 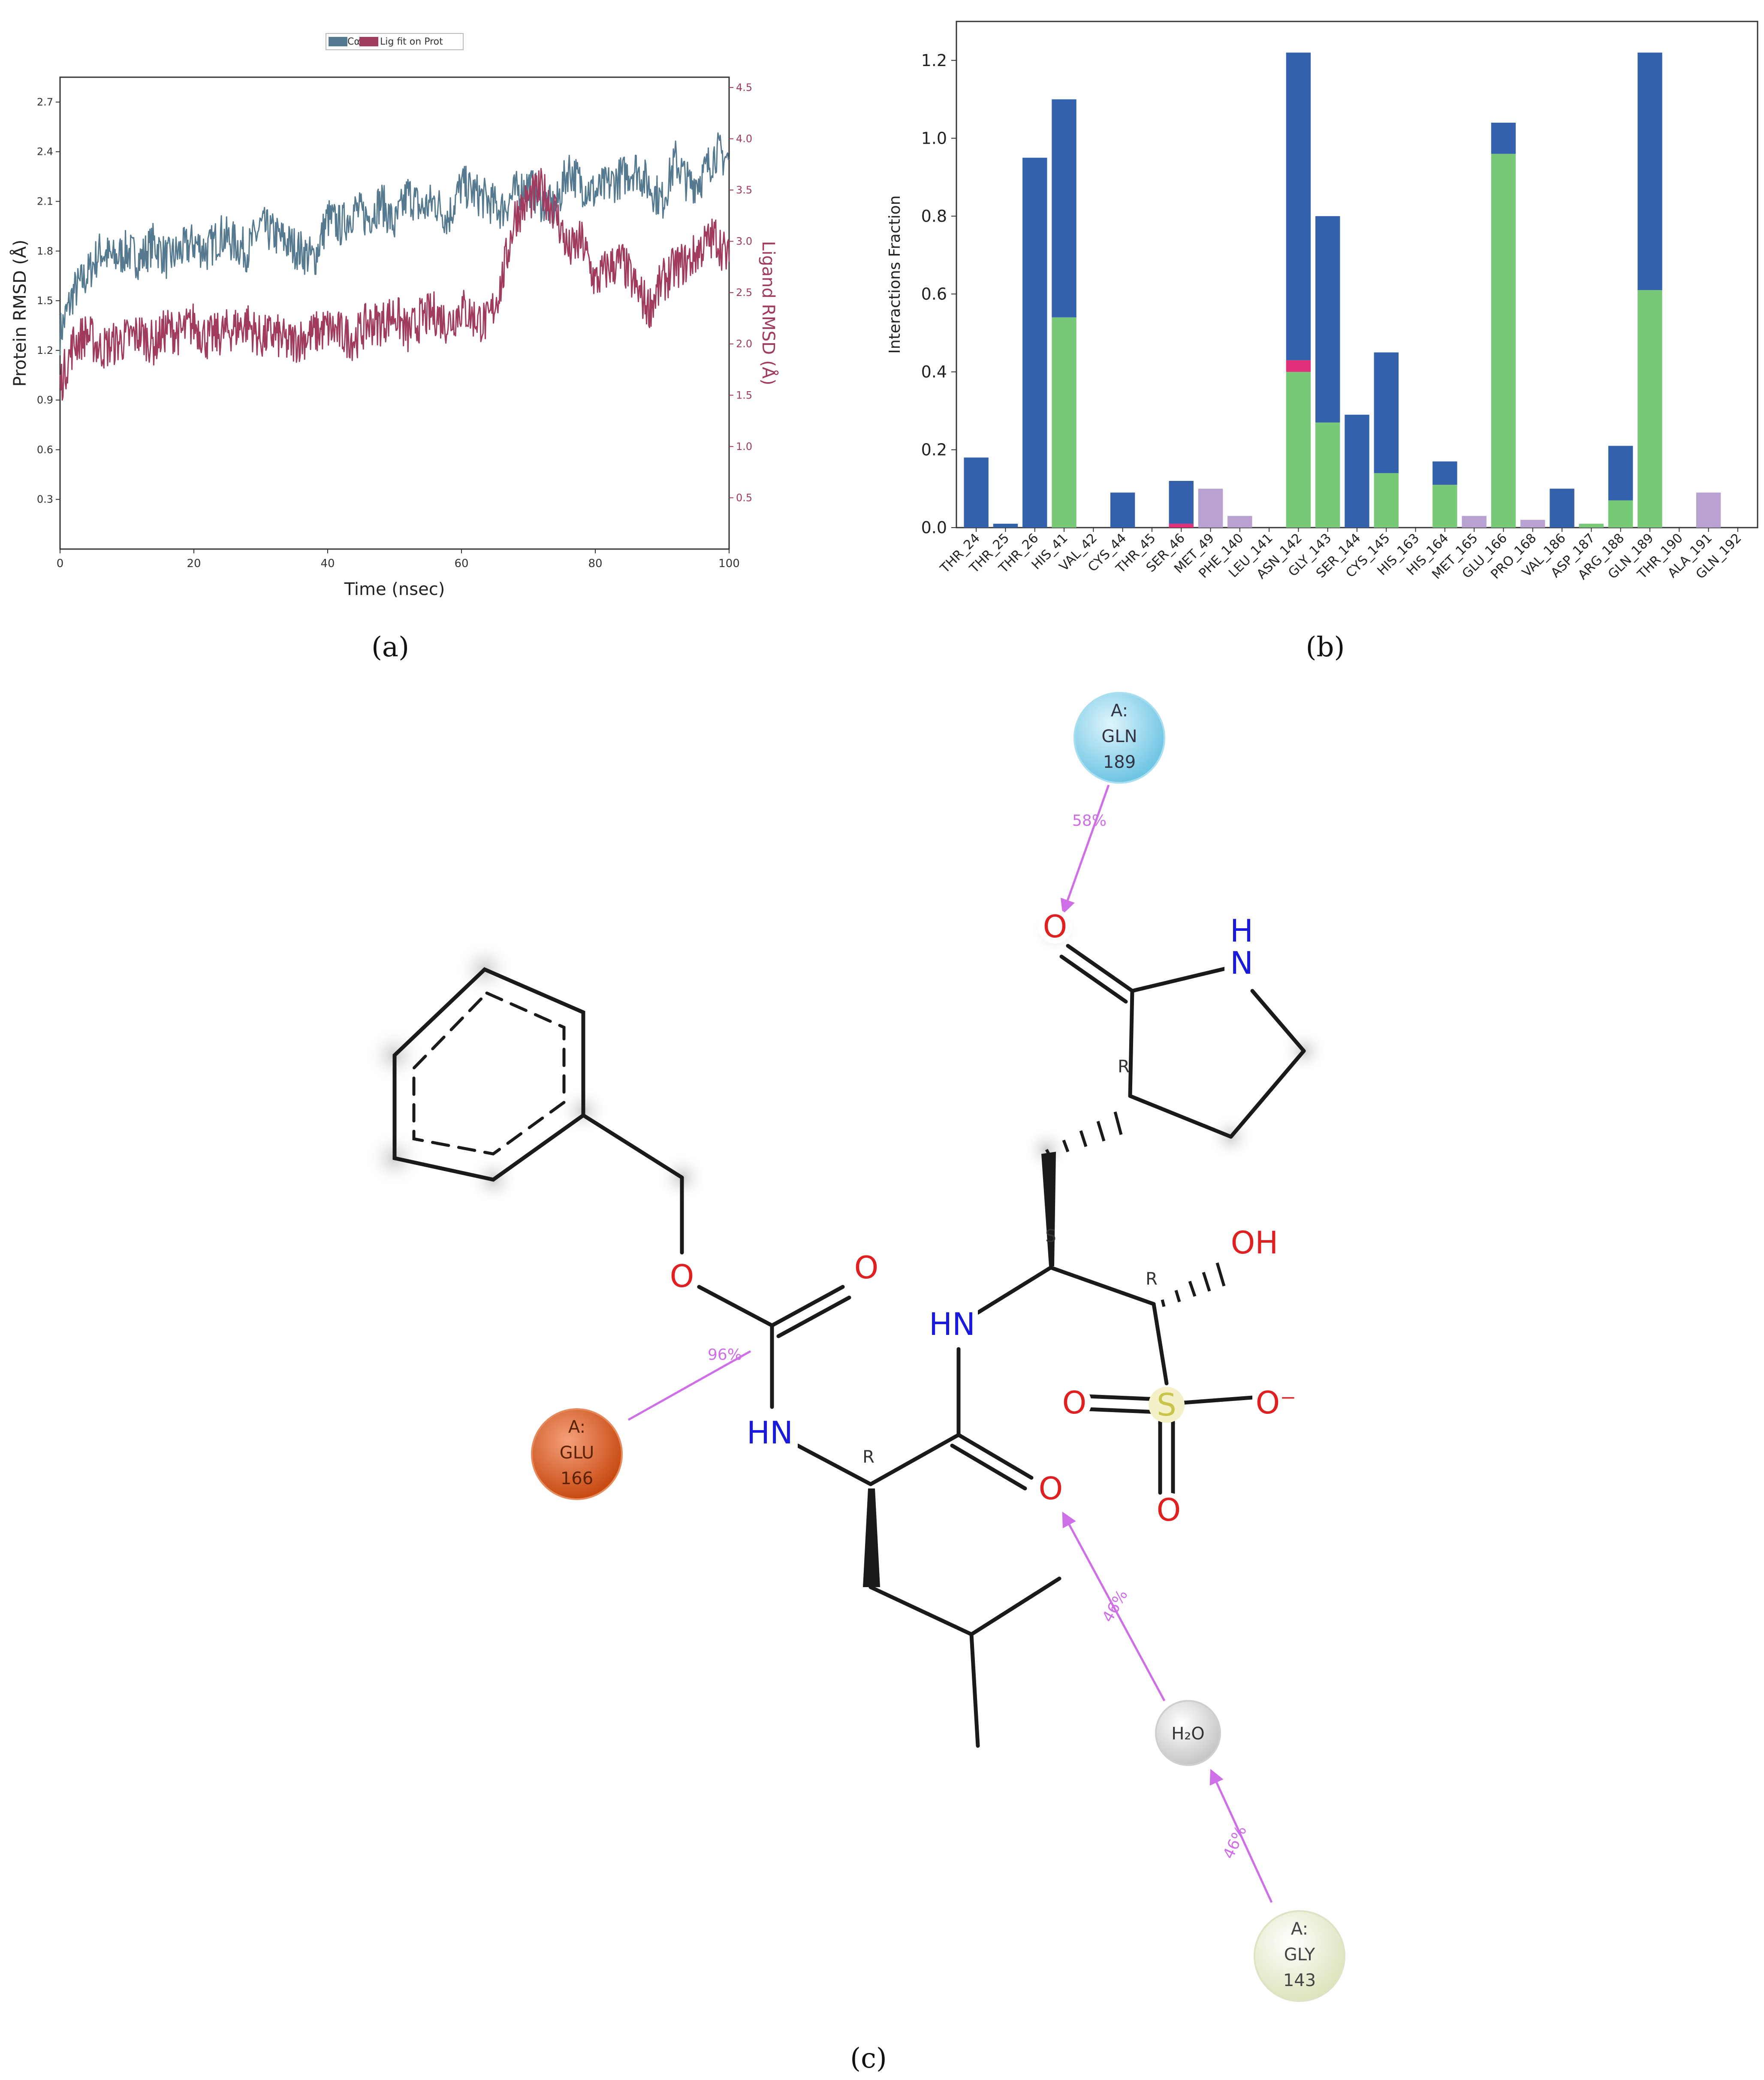 I want to click on atom-labels: O H N O O HN HN O OH O S O⁻ O, so click(x=982, y=1218).